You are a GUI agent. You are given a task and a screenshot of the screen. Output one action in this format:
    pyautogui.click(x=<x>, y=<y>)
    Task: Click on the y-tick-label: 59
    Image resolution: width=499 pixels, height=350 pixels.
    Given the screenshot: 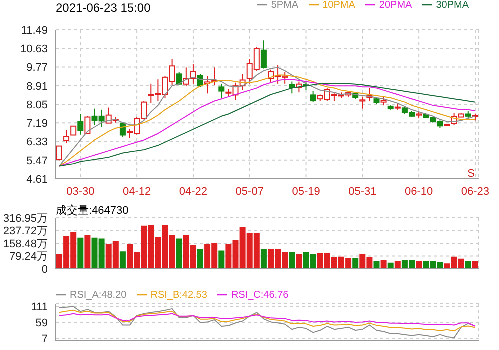 What is the action you would take?
    pyautogui.click(x=42, y=324)
    